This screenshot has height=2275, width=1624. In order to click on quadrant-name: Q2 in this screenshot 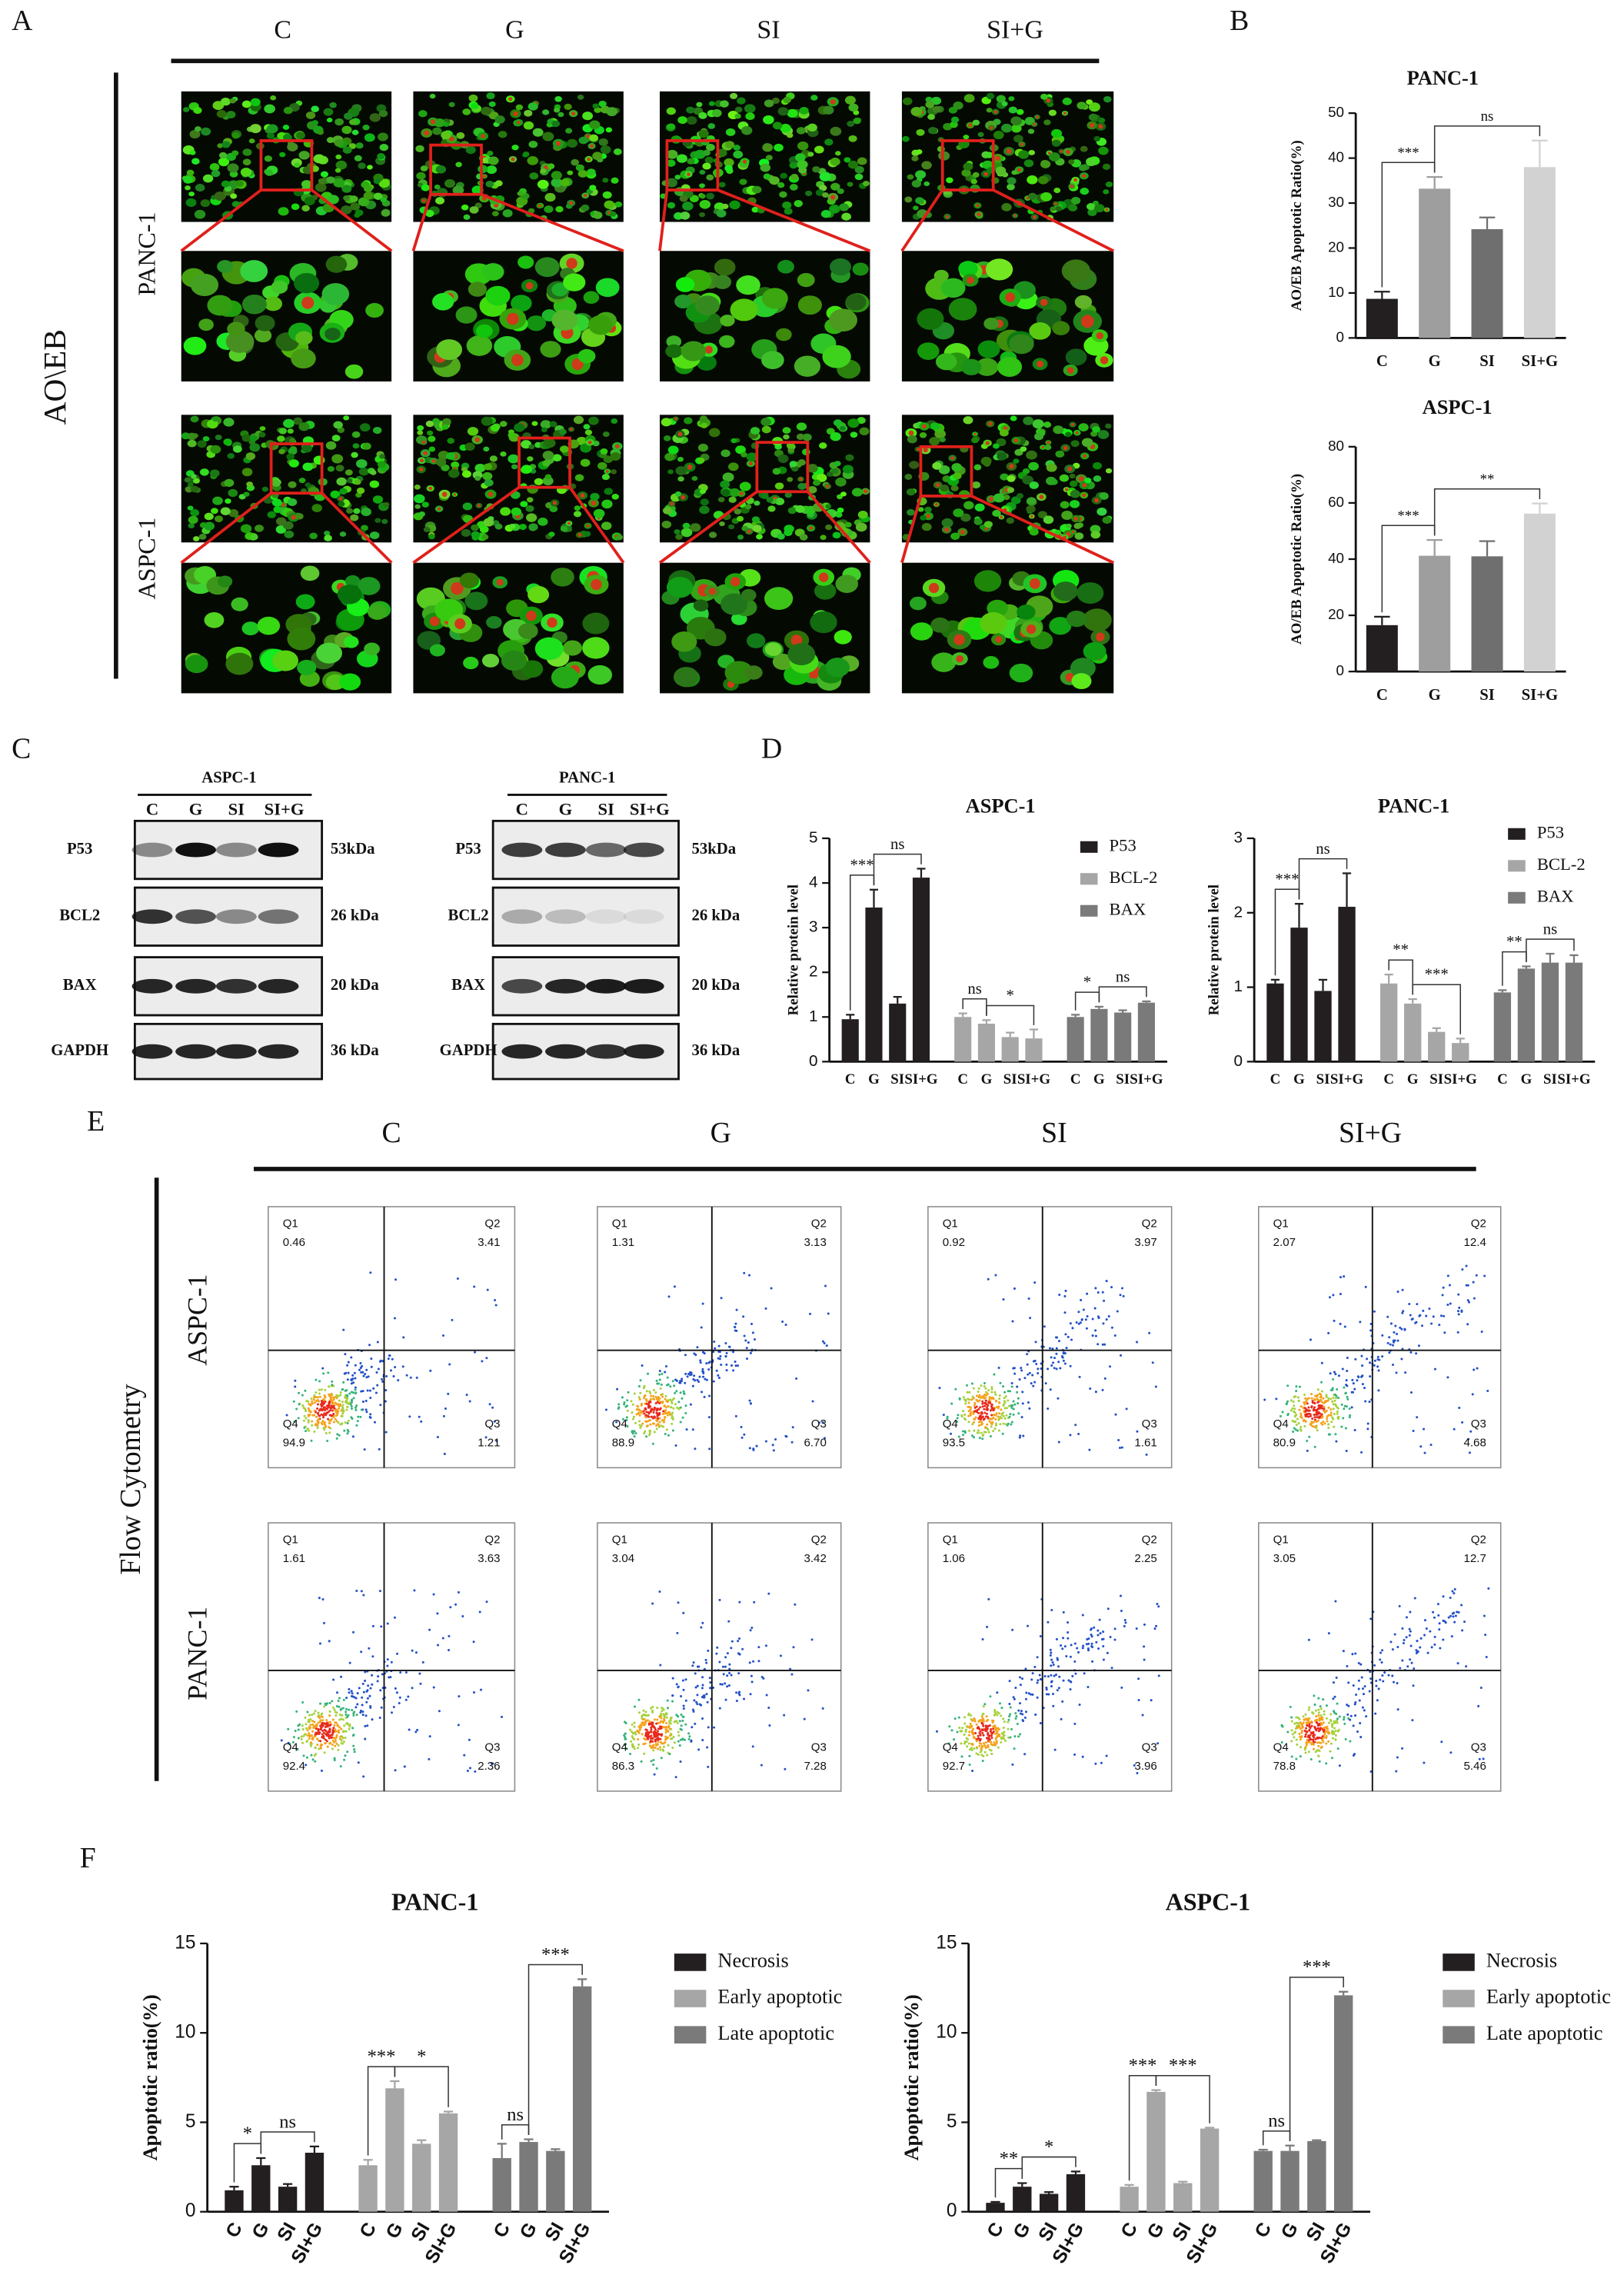, I will do `click(1149, 1224)`.